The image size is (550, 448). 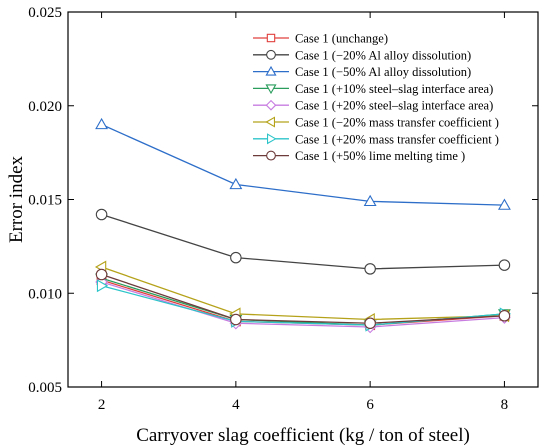 What do you see at coordinates (45, 294) in the screenshot?
I see `y-tick-label: 0.010` at bounding box center [45, 294].